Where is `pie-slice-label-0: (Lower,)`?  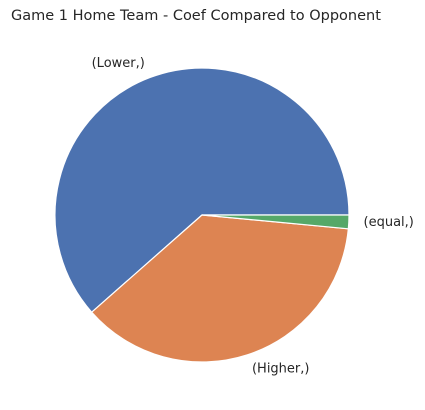 pie-slice-label-0: (Lower,) is located at coordinates (118, 63).